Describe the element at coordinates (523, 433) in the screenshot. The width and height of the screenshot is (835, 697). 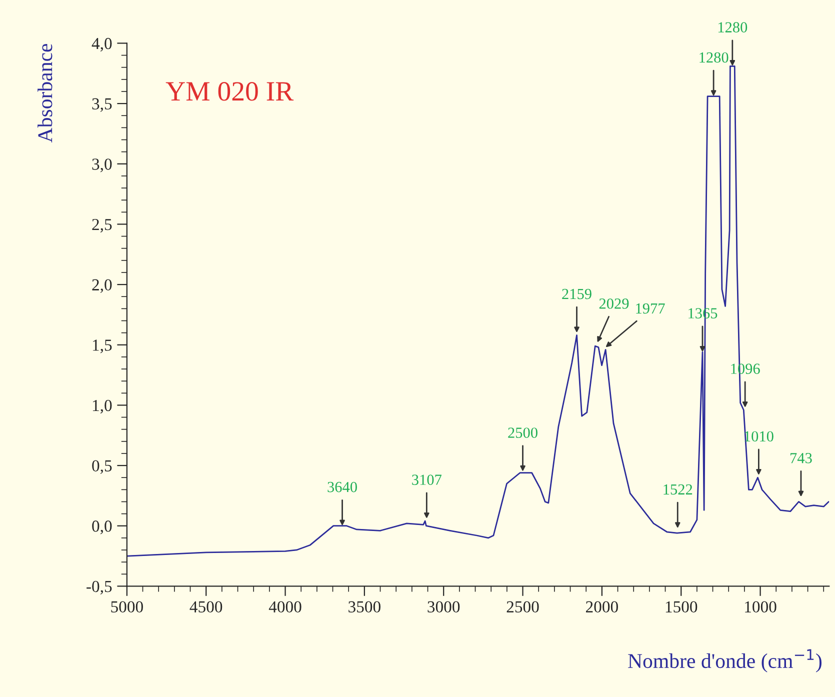
I see `annotation: 2500` at that location.